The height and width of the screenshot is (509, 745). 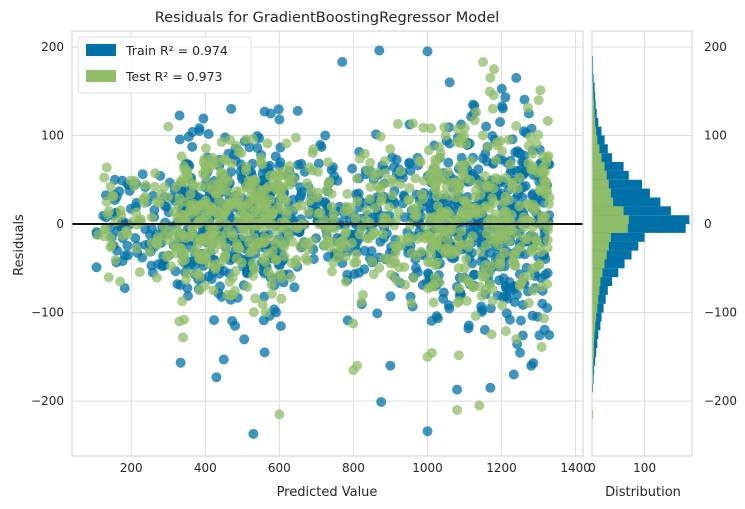 I want to click on histogram-test-bars, so click(x=610, y=246).